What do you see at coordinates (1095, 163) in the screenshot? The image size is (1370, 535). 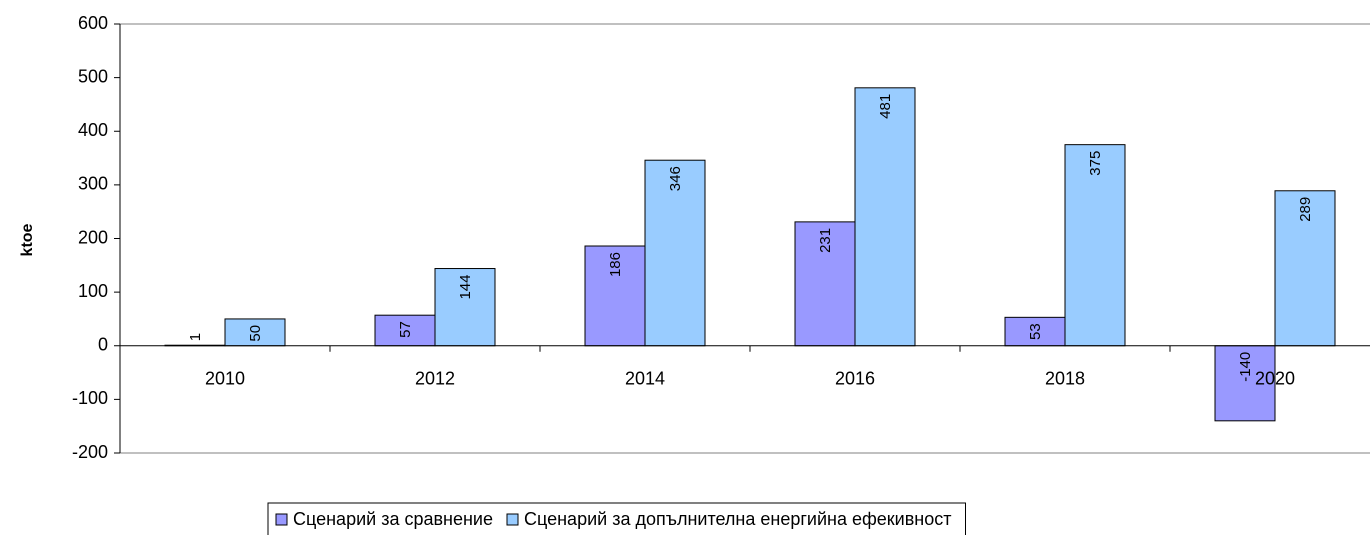 I see `data-label: 375` at bounding box center [1095, 163].